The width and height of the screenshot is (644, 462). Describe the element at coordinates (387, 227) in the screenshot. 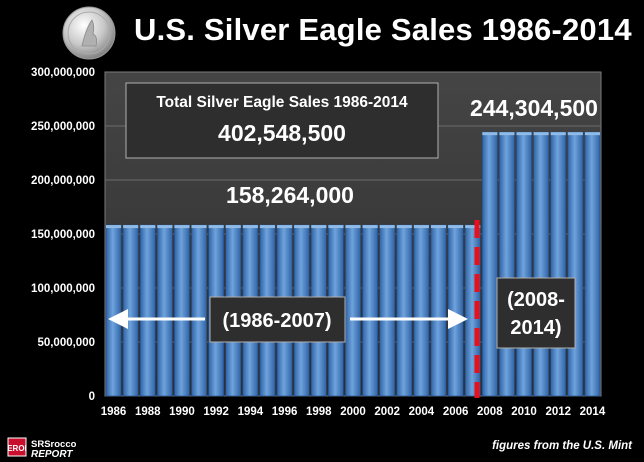

I see `bar-cap-2002` at that location.